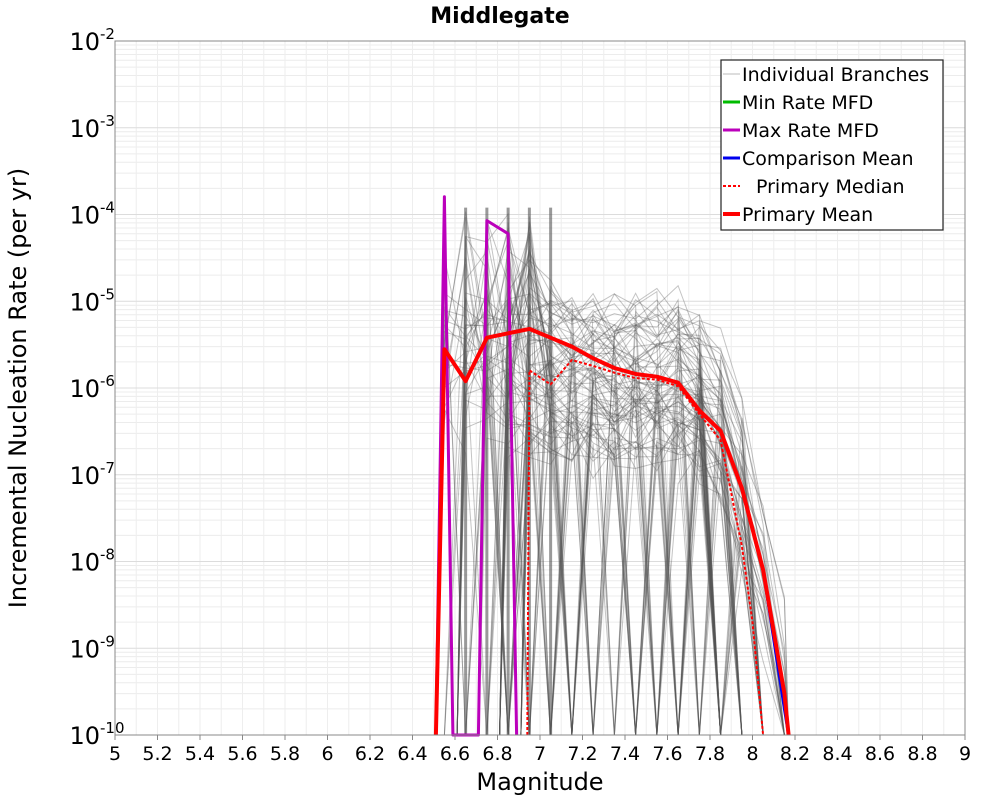 The image size is (1000, 800). I want to click on x-tick-label: 6, so click(327, 754).